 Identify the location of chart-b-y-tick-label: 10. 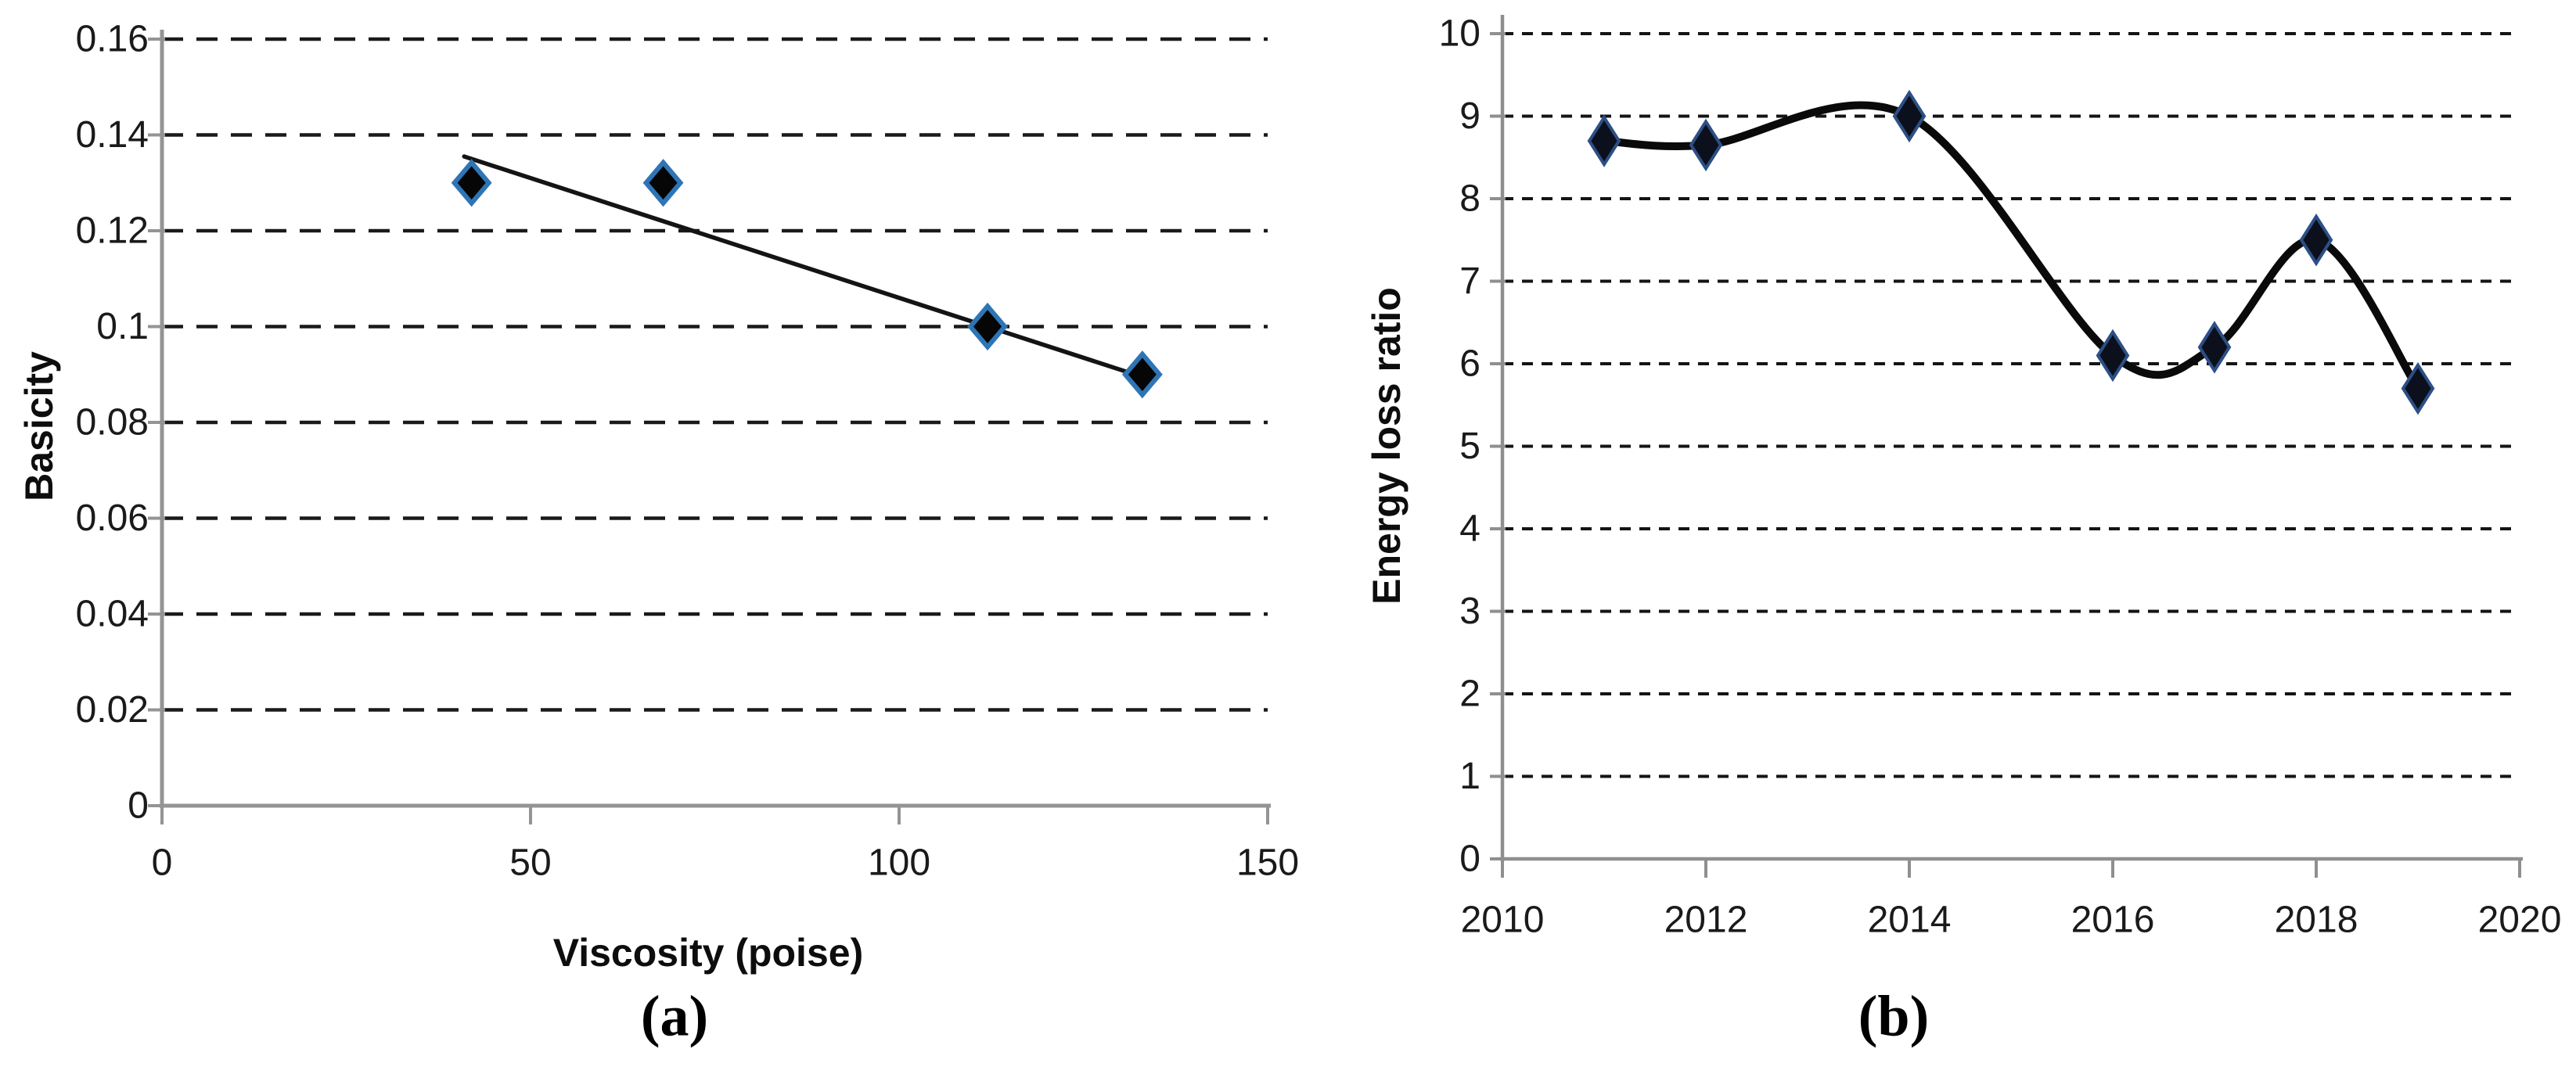
(1459, 34).